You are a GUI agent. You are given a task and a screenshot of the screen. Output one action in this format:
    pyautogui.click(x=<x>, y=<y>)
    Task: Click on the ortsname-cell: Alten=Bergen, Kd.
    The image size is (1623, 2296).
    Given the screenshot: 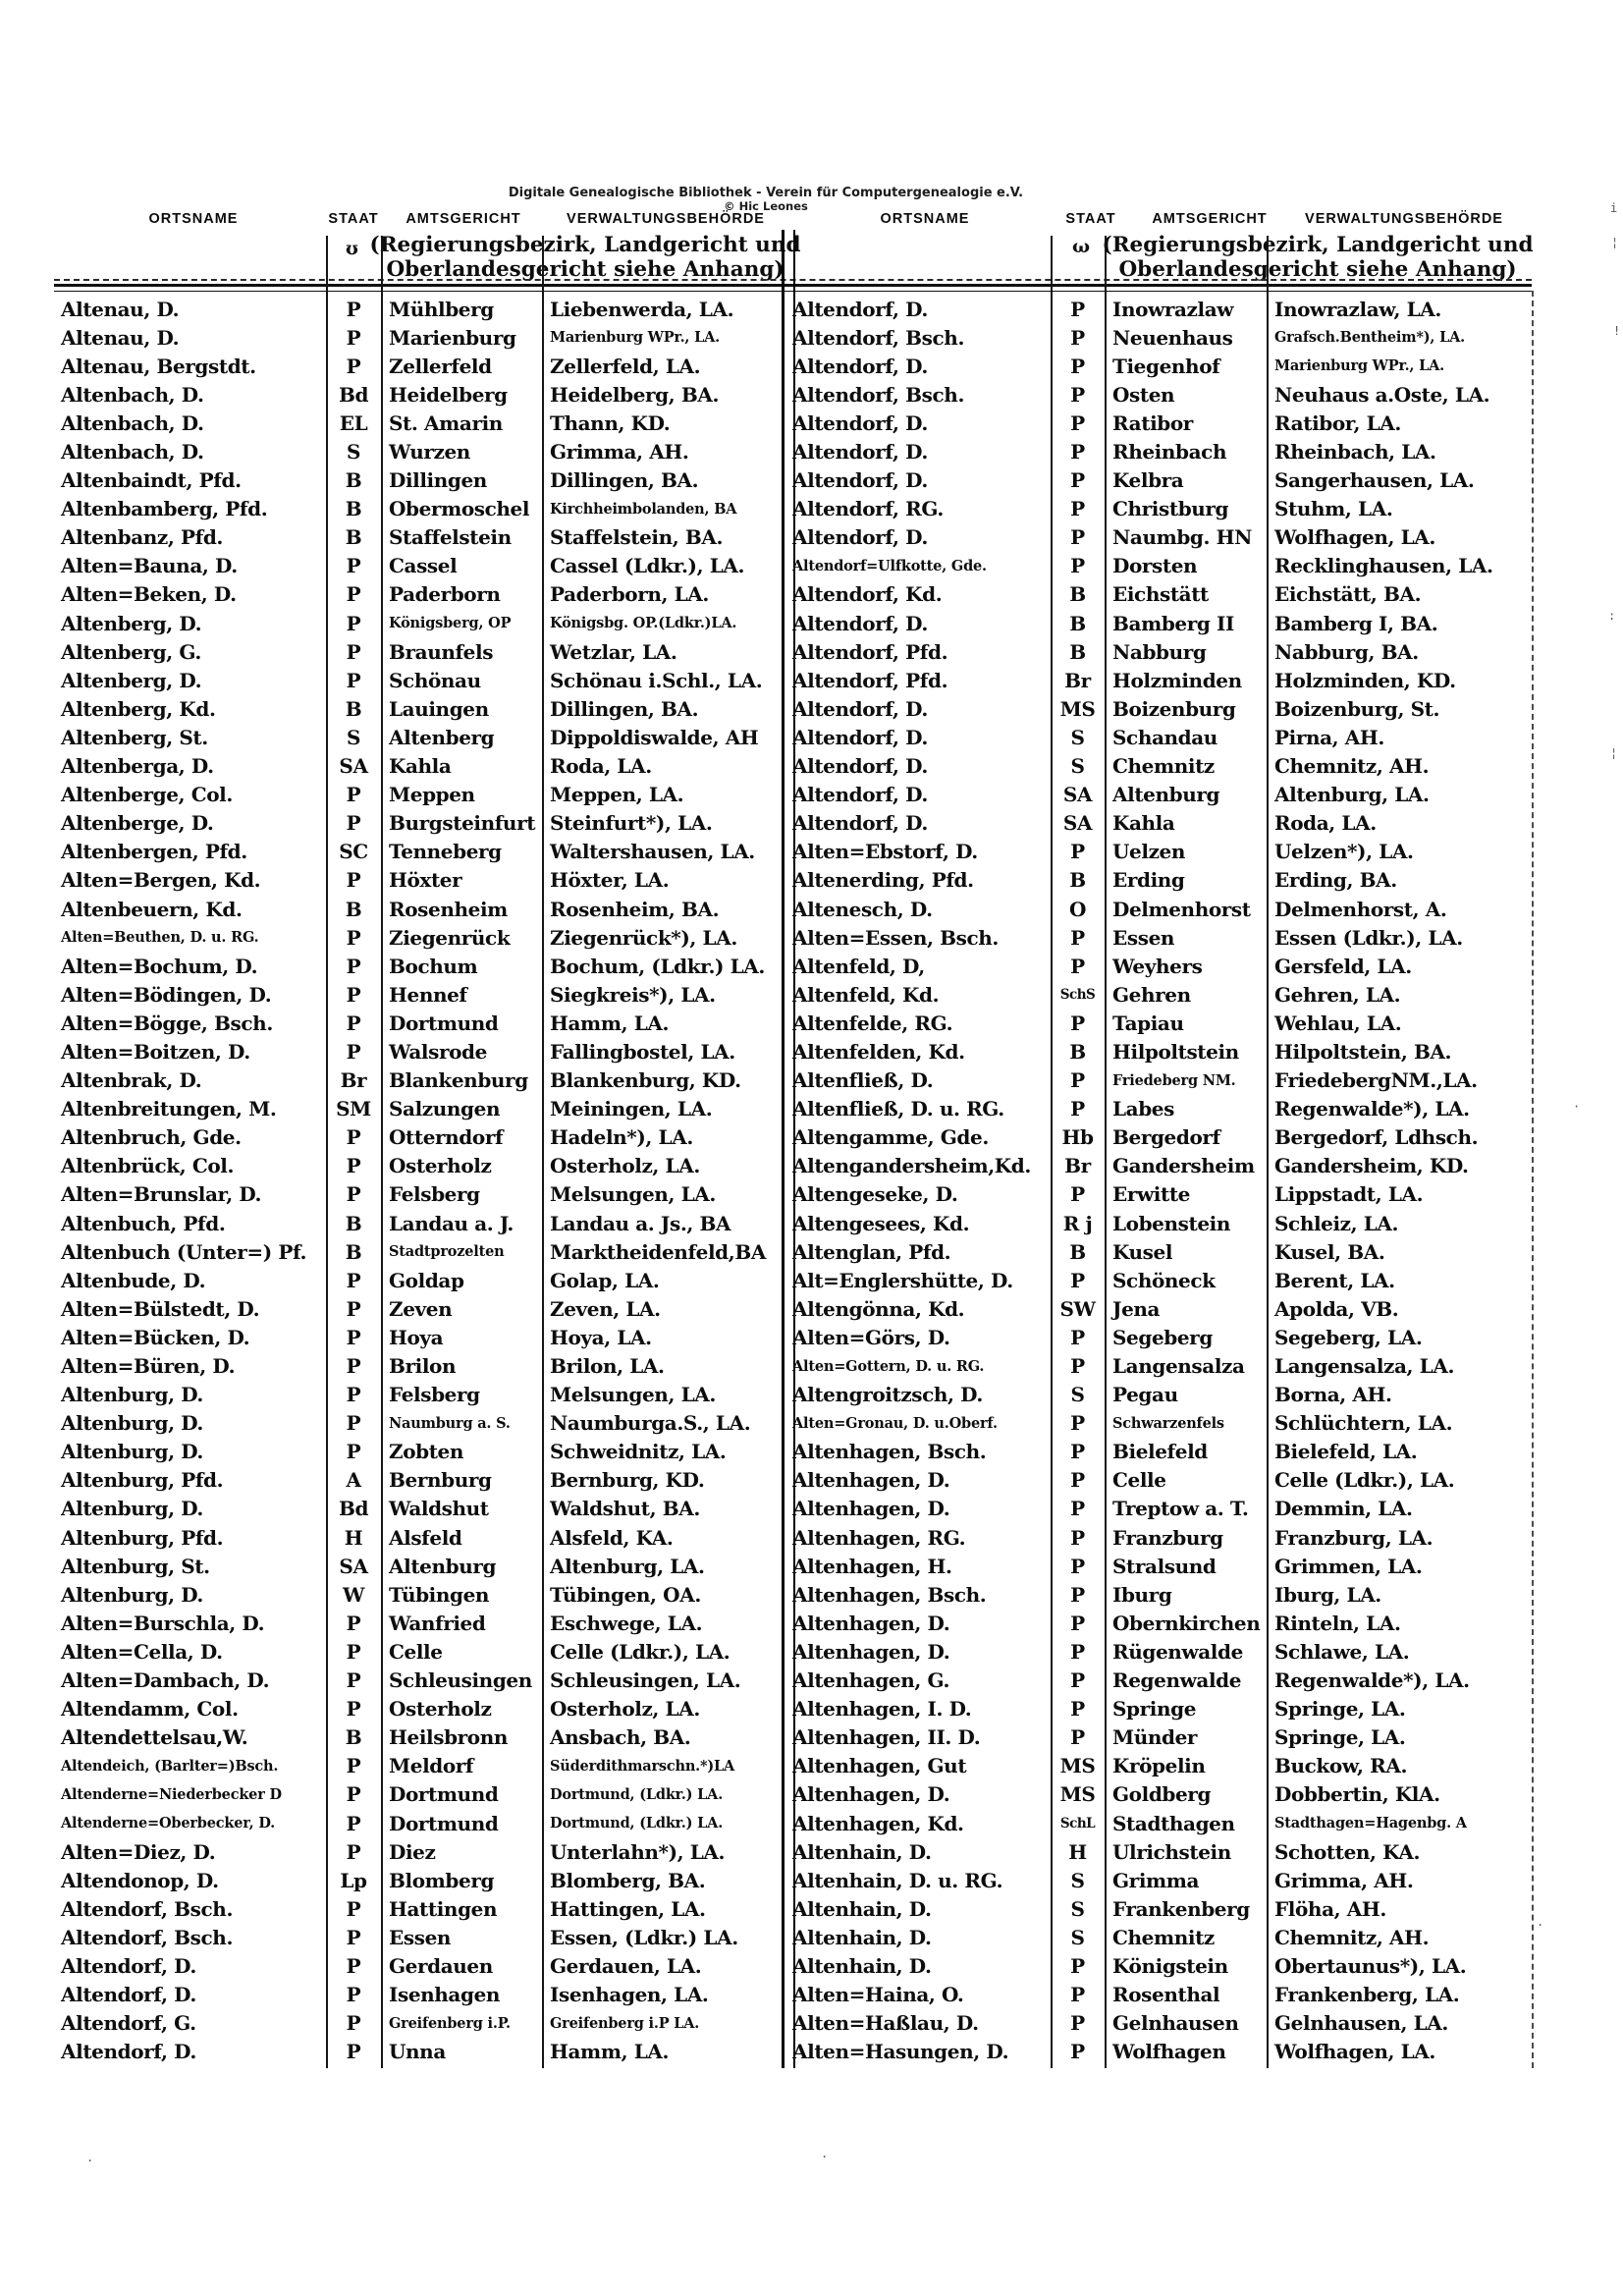 What is the action you would take?
    pyautogui.click(x=161, y=880)
    